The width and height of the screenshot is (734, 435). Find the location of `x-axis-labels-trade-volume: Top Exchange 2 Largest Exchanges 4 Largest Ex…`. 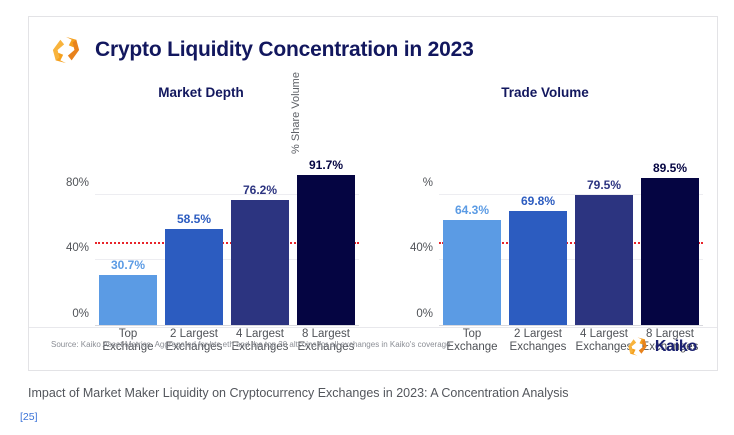

x-axis-labels-trade-volume: Top Exchange 2 Largest Exchanges 4 Largest Ex… is located at coordinates (571, 341).